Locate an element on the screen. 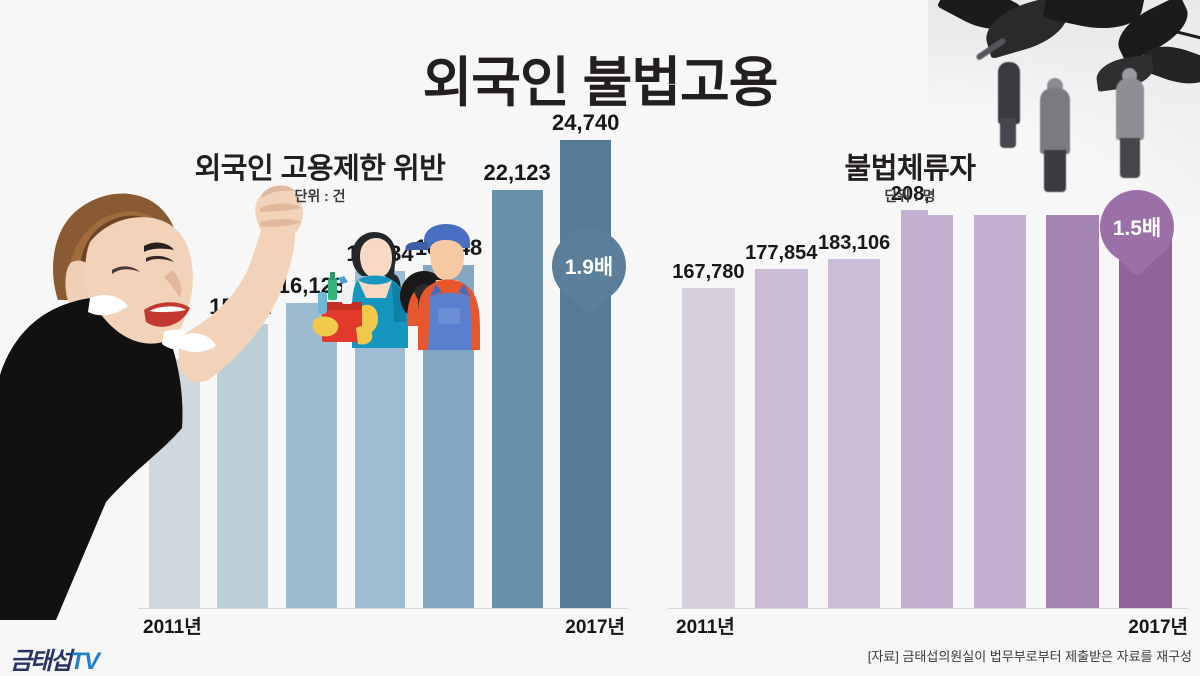 This screenshot has height=676, width=1200. logo-primary-text: 금태섭 is located at coordinates (41, 661).